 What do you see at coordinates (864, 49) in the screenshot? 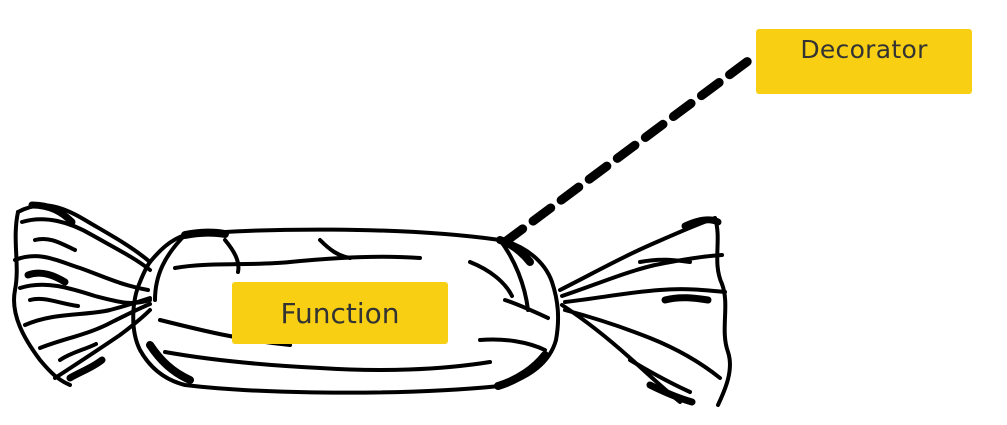
I see `decorator-label: Decorator` at bounding box center [864, 49].